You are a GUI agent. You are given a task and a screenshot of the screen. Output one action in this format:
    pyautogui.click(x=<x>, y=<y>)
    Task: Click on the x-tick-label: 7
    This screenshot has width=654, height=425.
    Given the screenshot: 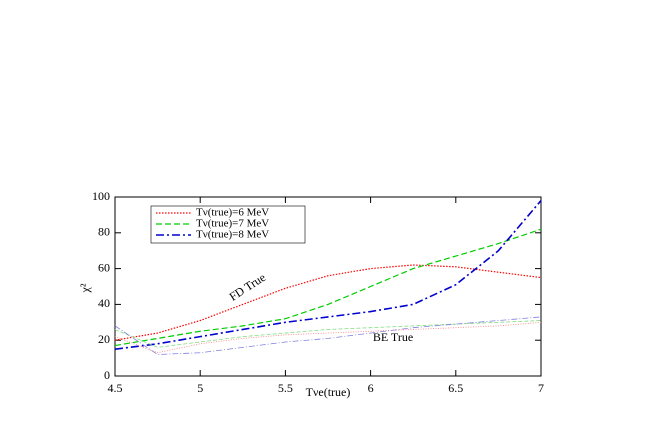 What is the action you would take?
    pyautogui.click(x=541, y=388)
    